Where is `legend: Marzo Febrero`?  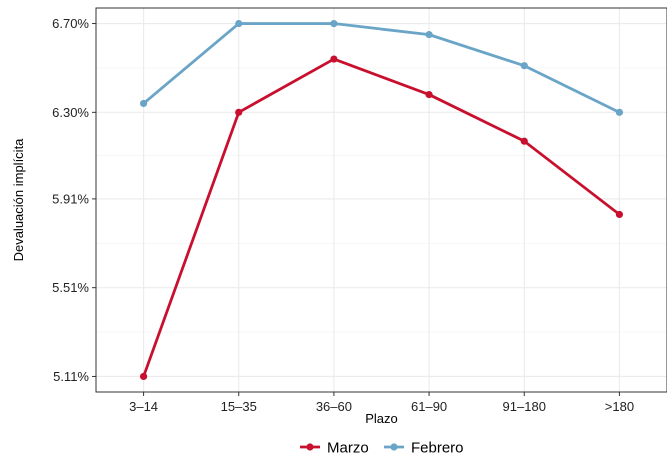
legend: Marzo Febrero is located at coordinates (382, 448).